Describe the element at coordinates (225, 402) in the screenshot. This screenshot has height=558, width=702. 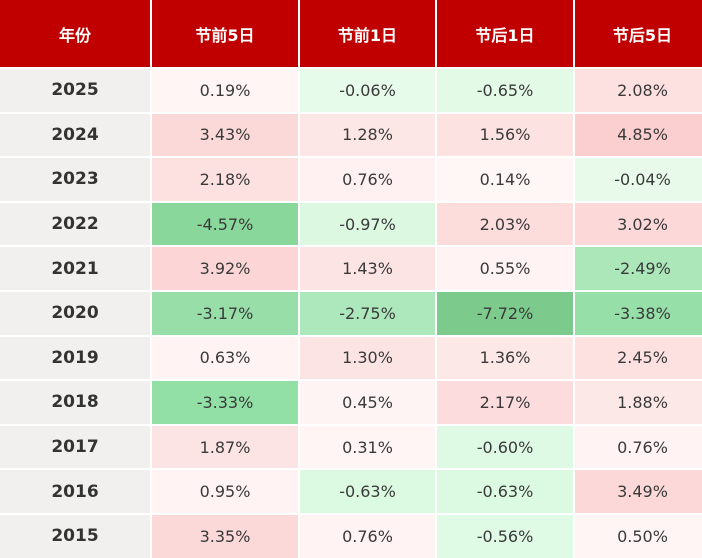
I see `value-cell-pre5: -3.33%` at that location.